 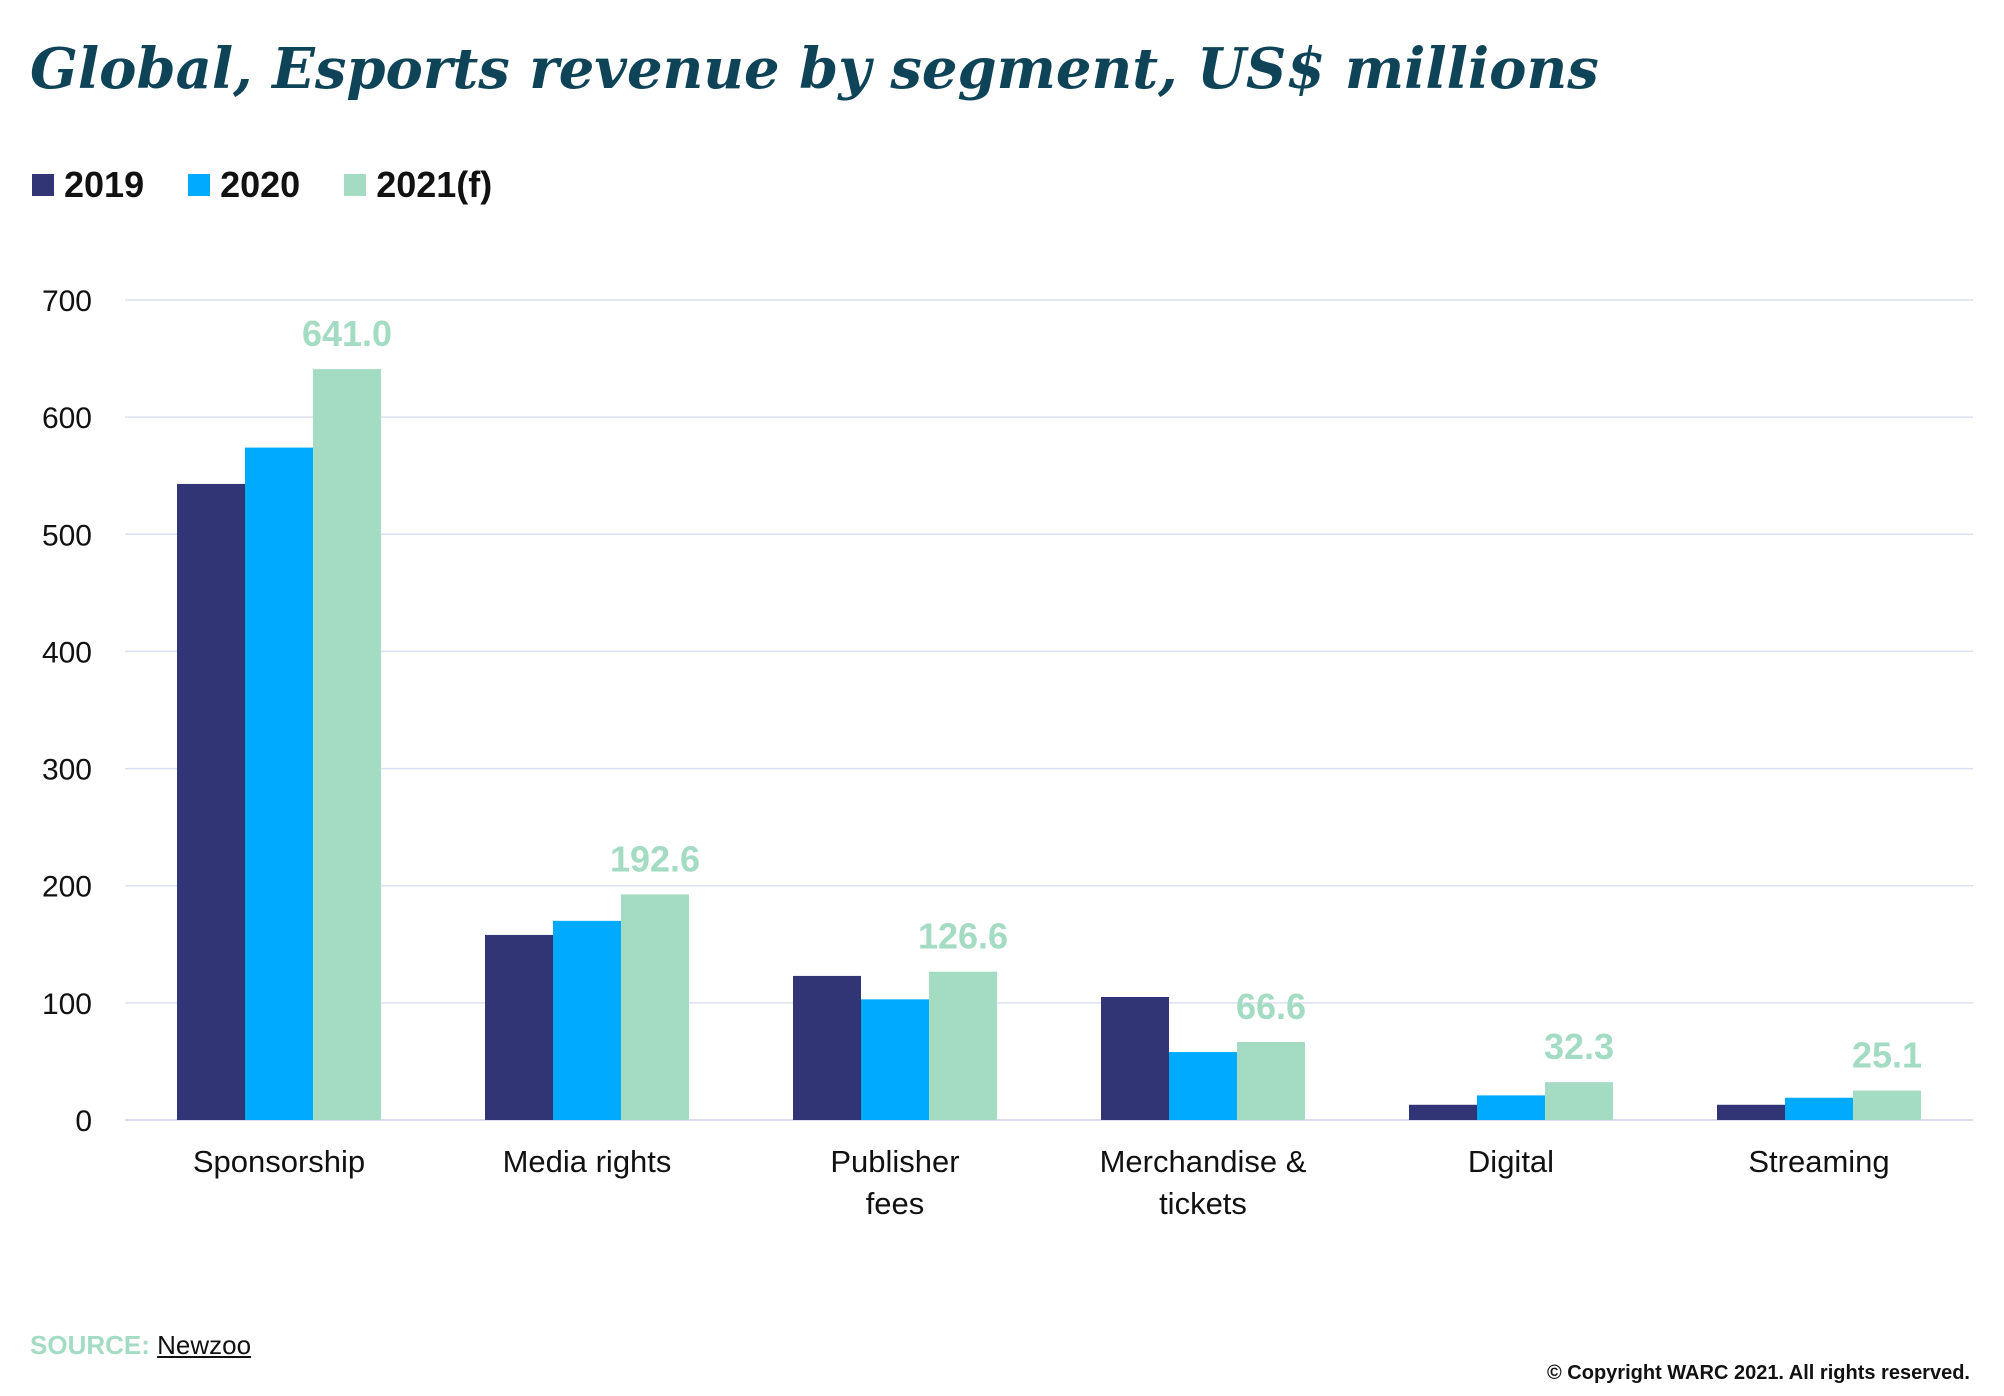 I want to click on source-line: SOURCE: Newzoo, so click(x=140, y=1345).